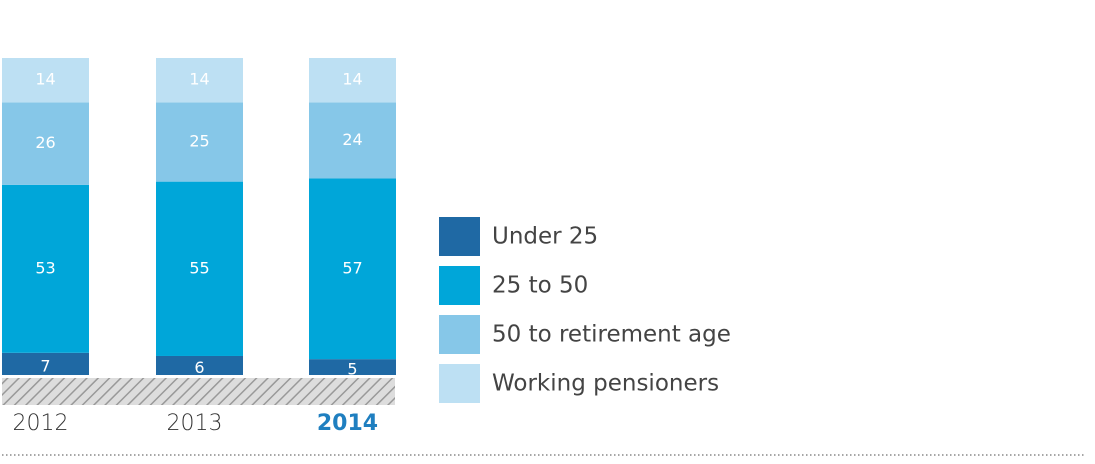 Image resolution: width=1095 pixels, height=464 pixels. What do you see at coordinates (540, 286) in the screenshot?
I see `legend-label: 25 to 50` at bounding box center [540, 286].